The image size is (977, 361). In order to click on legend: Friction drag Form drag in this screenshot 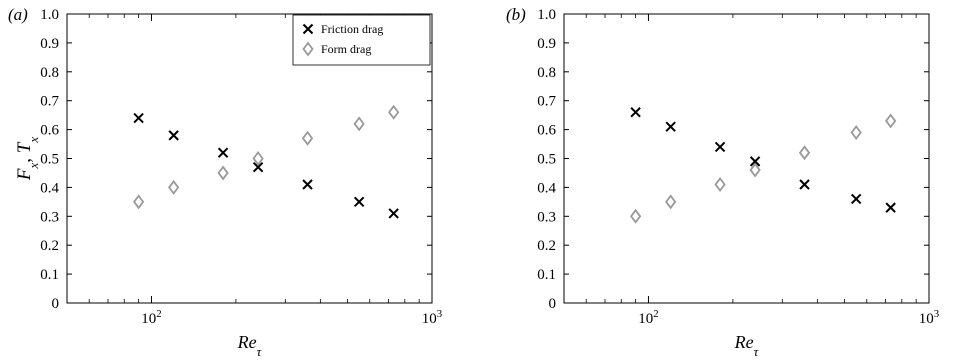, I will do `click(361, 40)`.